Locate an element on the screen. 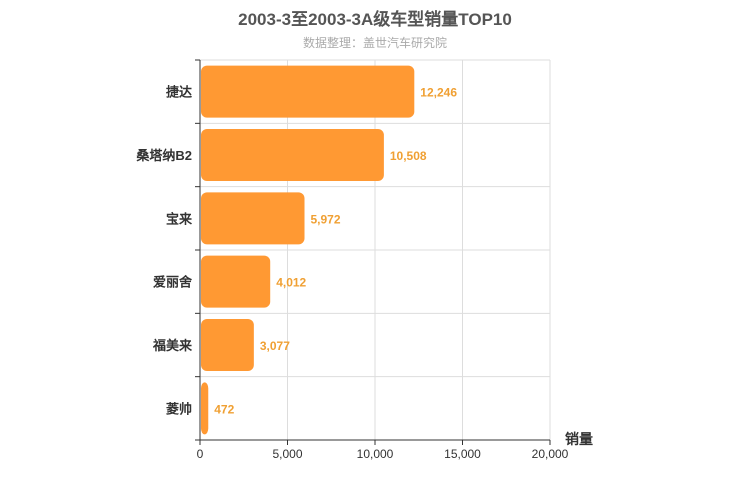  value-label: 472 is located at coordinates (224, 409).